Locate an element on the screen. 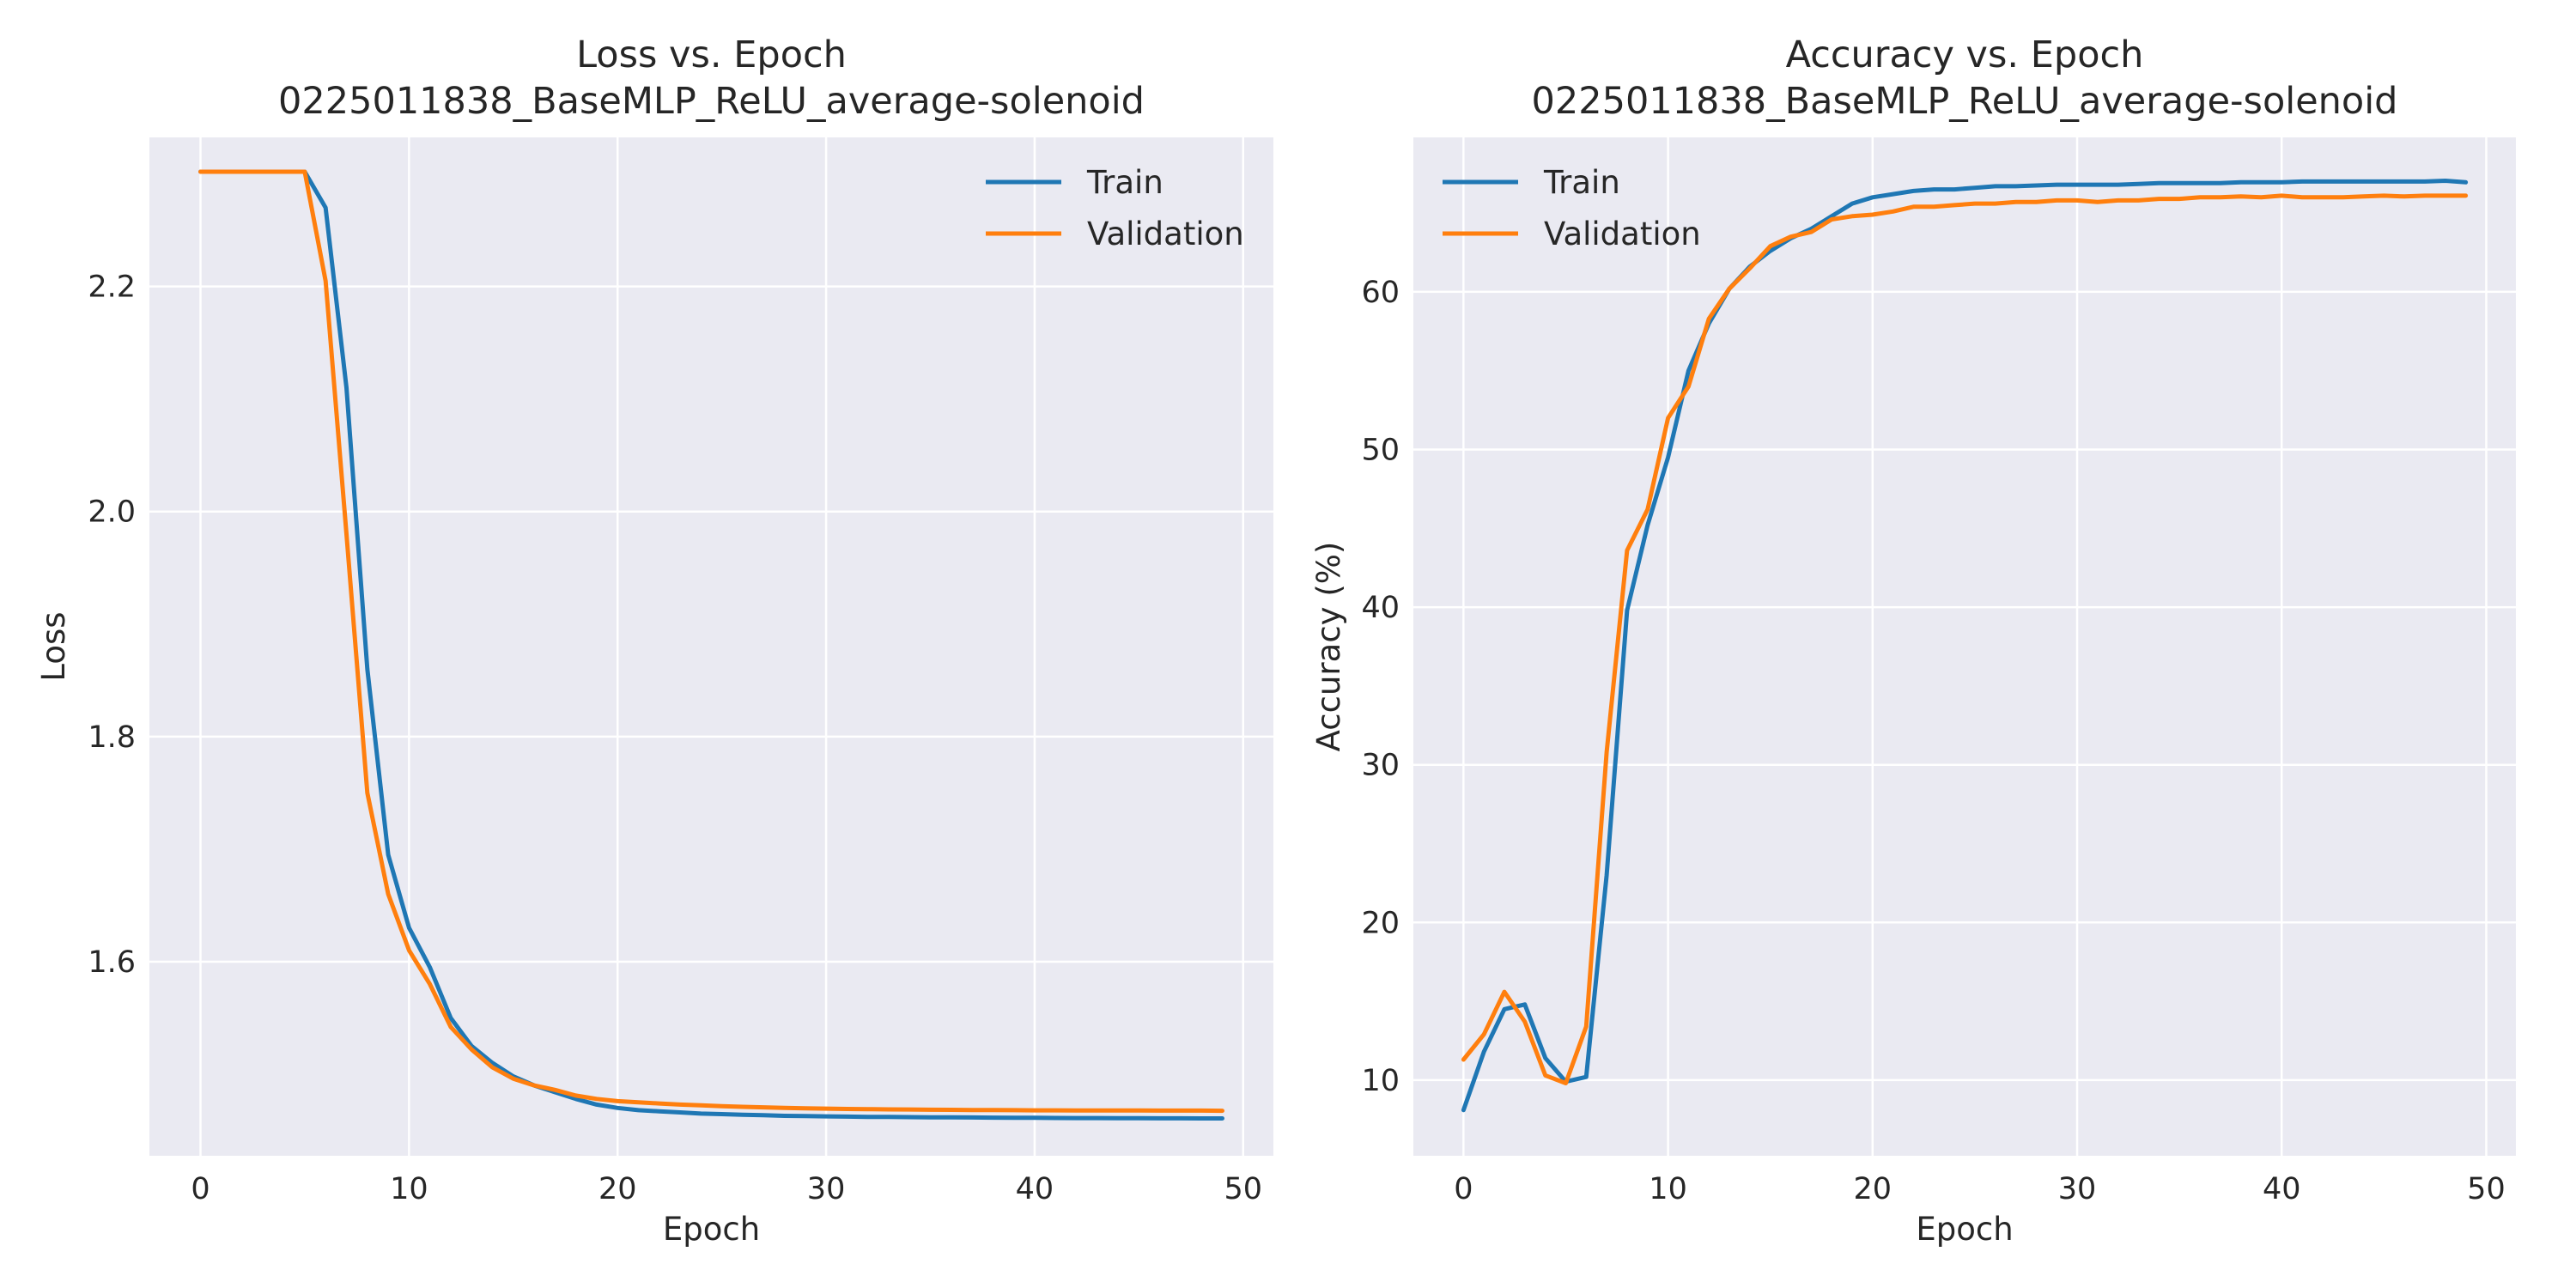 The image size is (2576, 1288). accuracy-y-tick-label: 50 is located at coordinates (1380, 451).